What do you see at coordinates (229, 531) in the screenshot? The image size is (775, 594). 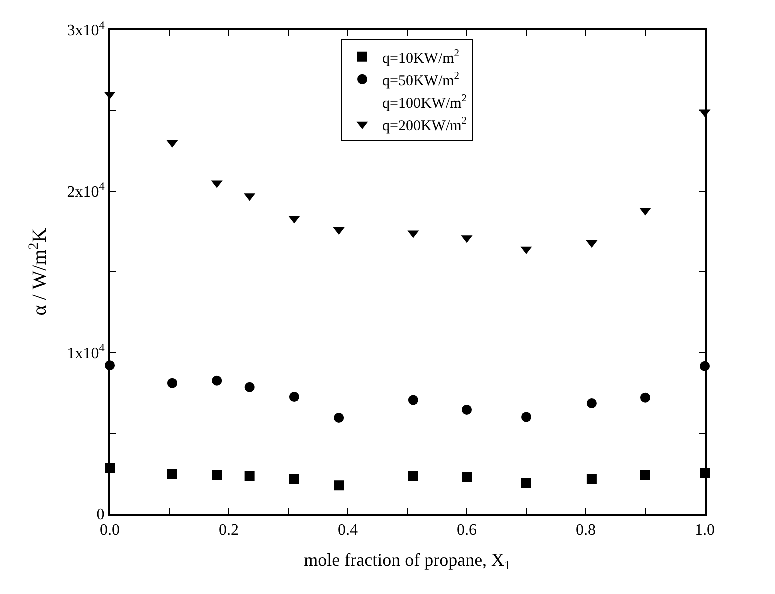 I see `x-tick-label: 0.2` at bounding box center [229, 531].